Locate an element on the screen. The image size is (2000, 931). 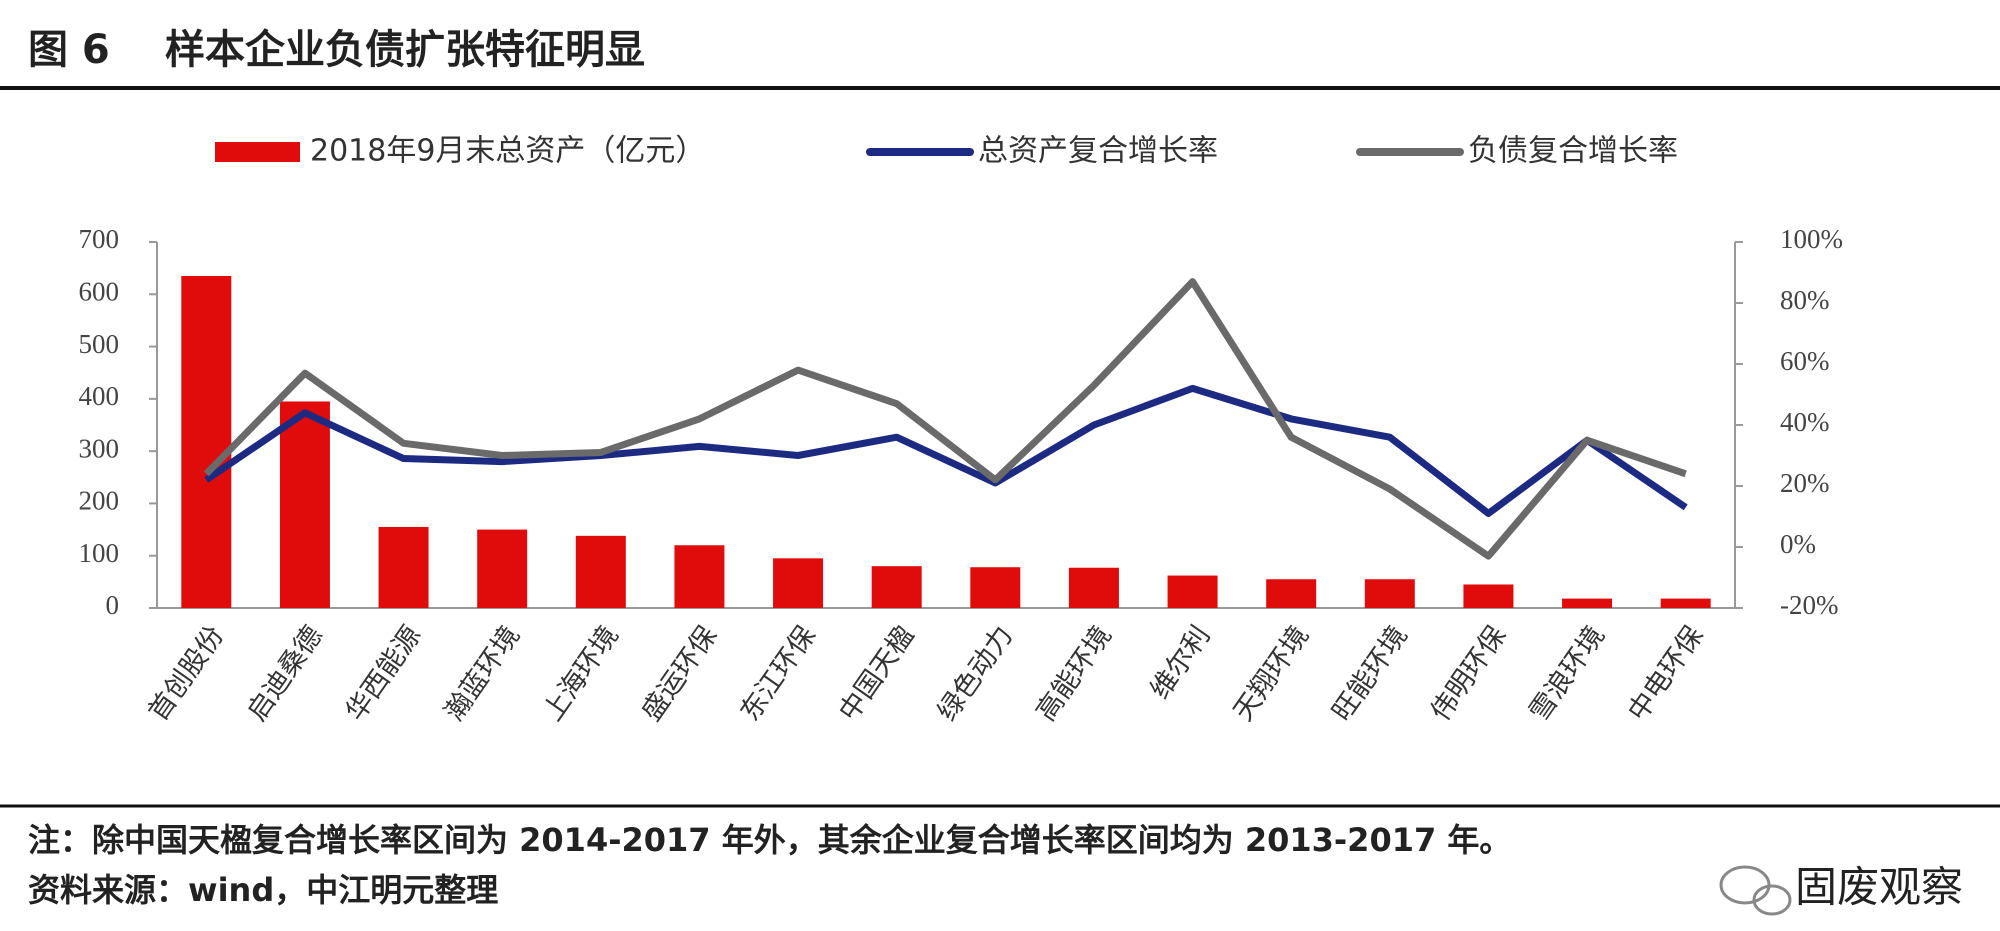
x-tick-label: 绿色动力 is located at coordinates (975, 674).